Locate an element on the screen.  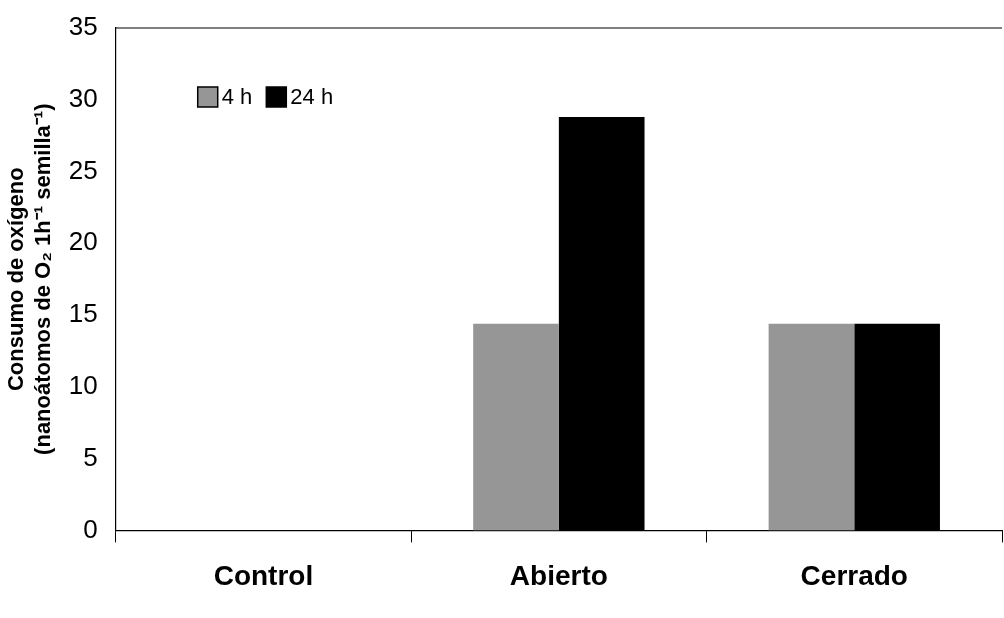
x-tick-label: Abierto is located at coordinates (558, 575).